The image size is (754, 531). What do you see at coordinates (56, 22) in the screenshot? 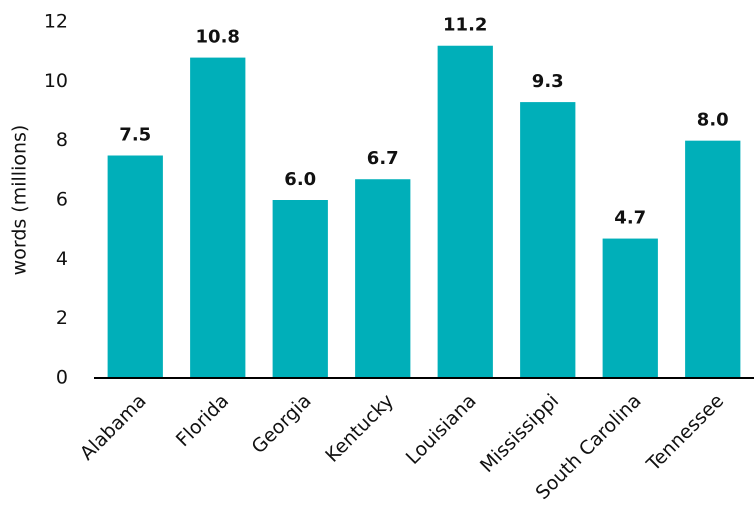
I see `y-tick-label: 12` at bounding box center [56, 22].